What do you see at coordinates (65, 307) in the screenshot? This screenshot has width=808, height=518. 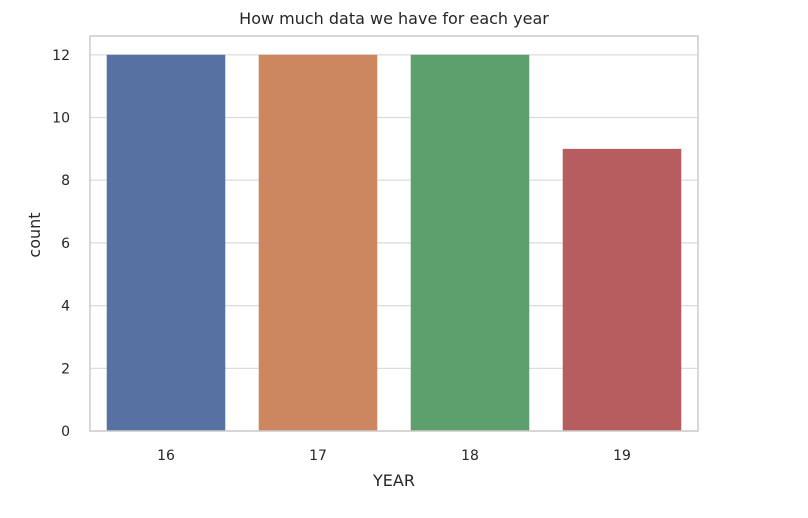 I see `y-tick-label: 4` at bounding box center [65, 307].